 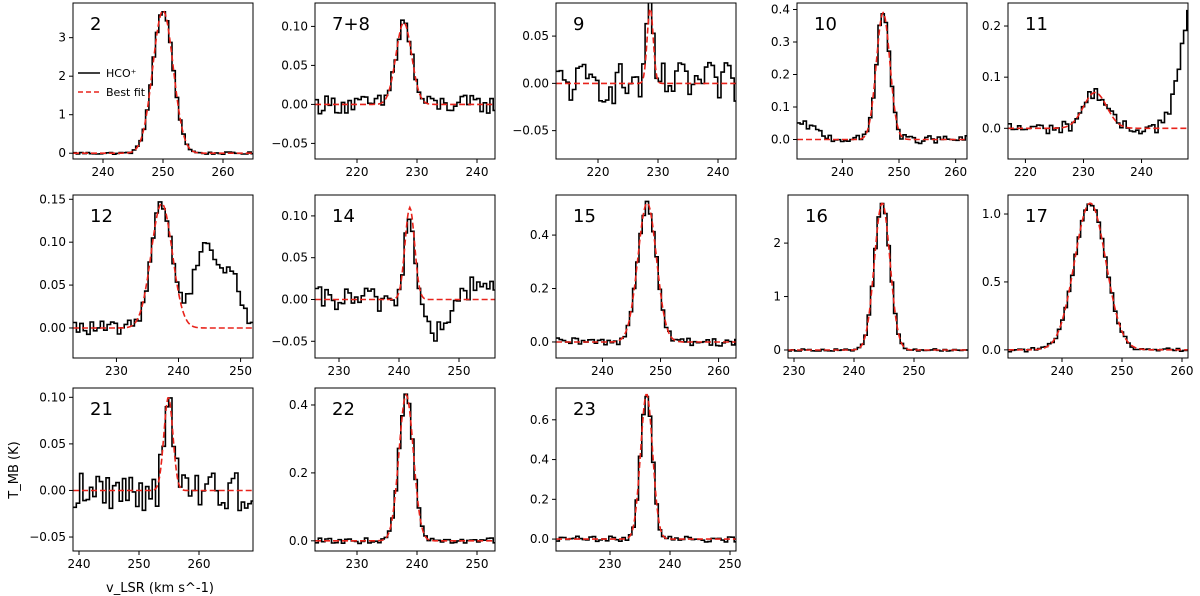 What do you see at coordinates (777, 297) in the screenshot?
I see `y-tick-label: 1` at bounding box center [777, 297].